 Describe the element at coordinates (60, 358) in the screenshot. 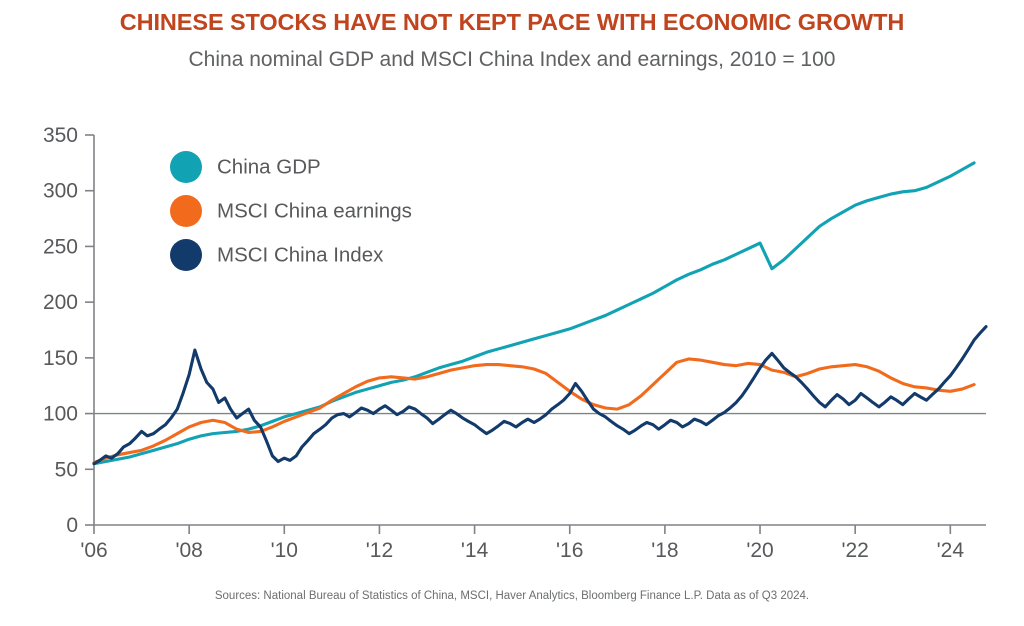

I see `y-tick-label: 150` at that location.